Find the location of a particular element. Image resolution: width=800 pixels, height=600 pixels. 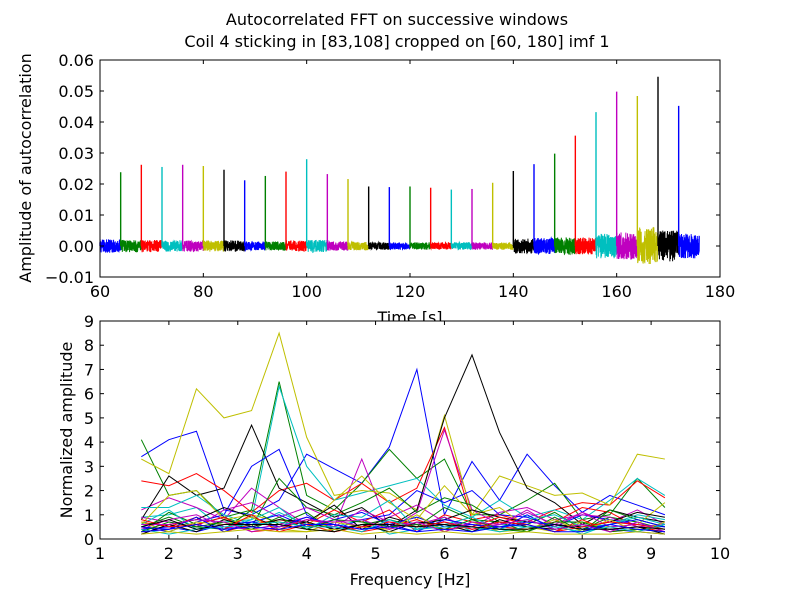

top-y-tick-label: 0.02 is located at coordinates (76, 184).